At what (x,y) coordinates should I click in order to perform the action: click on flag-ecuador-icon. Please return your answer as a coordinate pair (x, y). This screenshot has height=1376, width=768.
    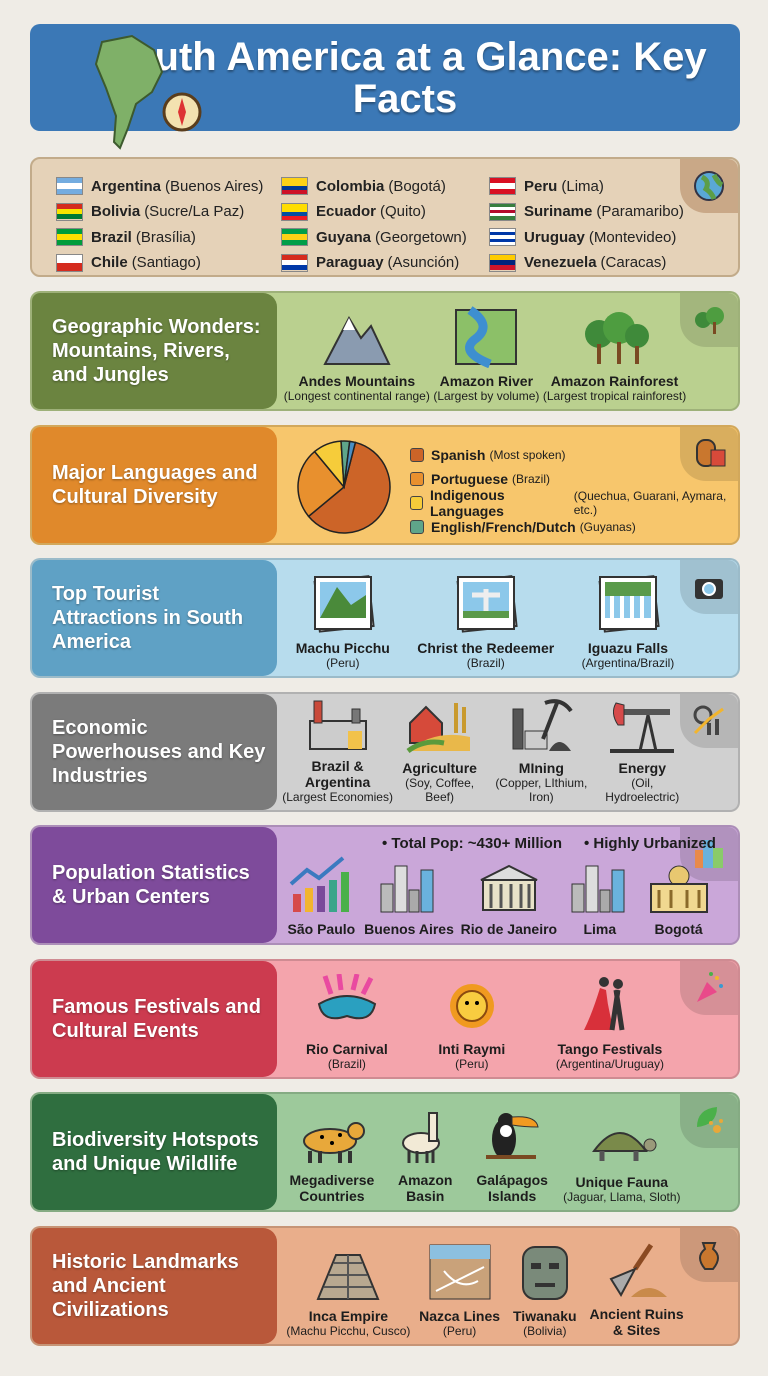
    Looking at the image, I should click on (294, 211).